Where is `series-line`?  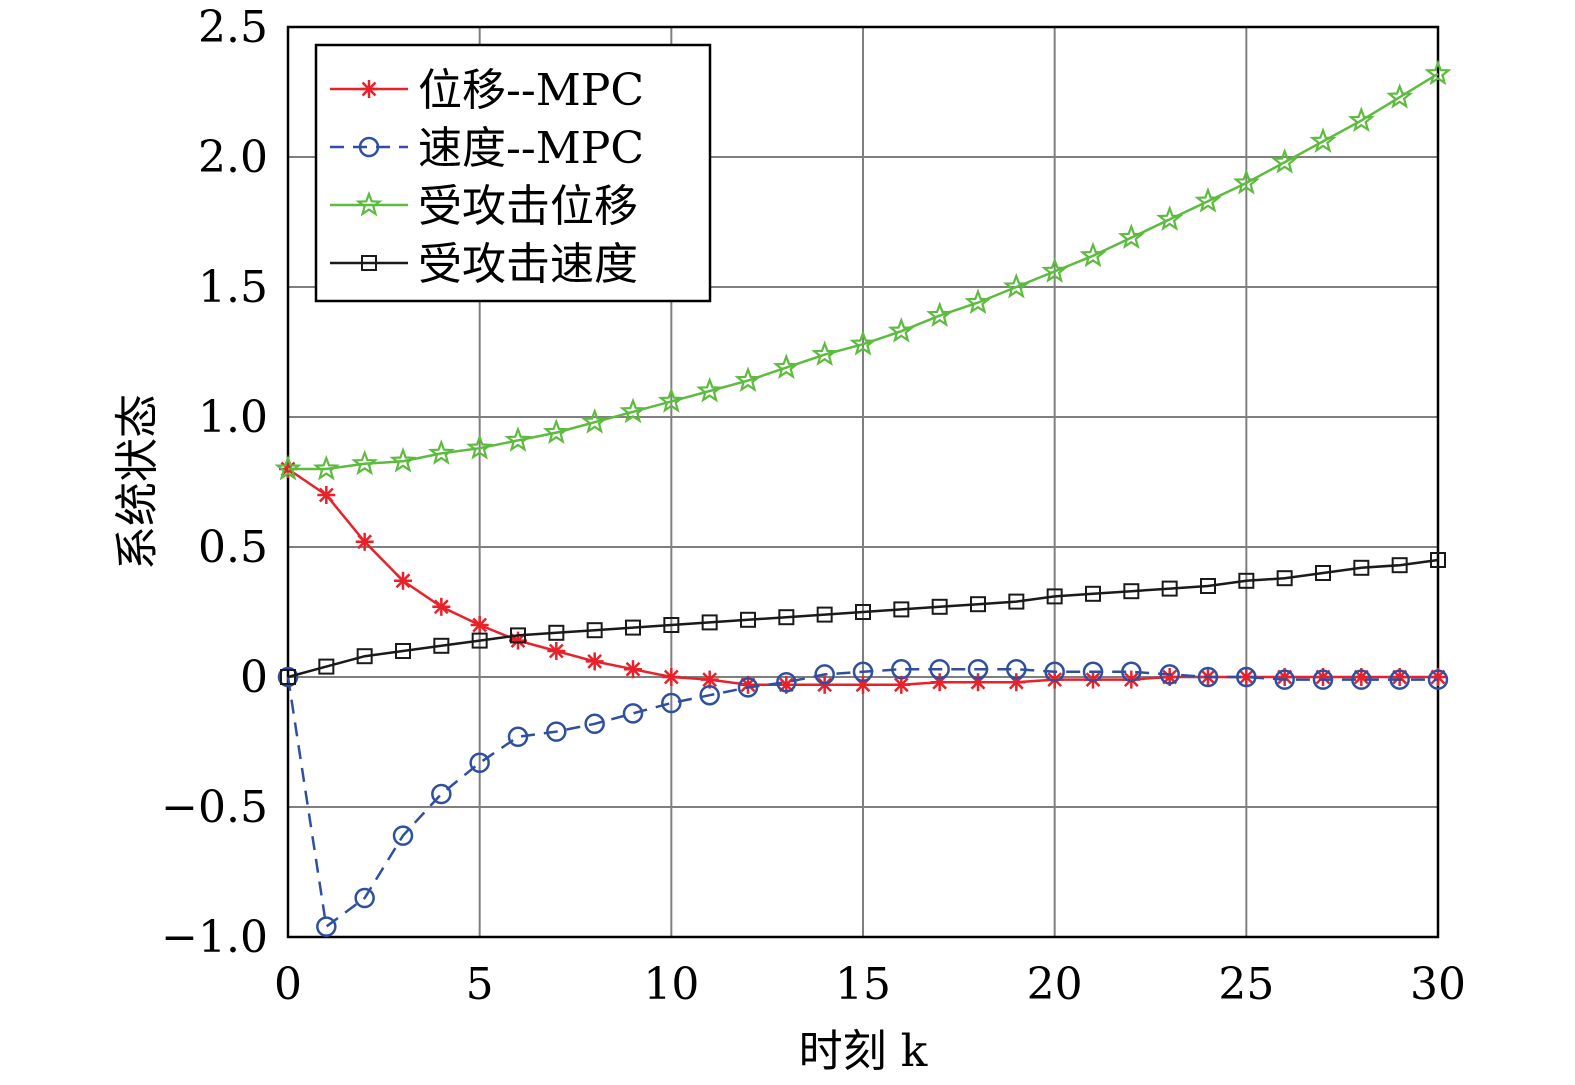 series-line is located at coordinates (863, 618).